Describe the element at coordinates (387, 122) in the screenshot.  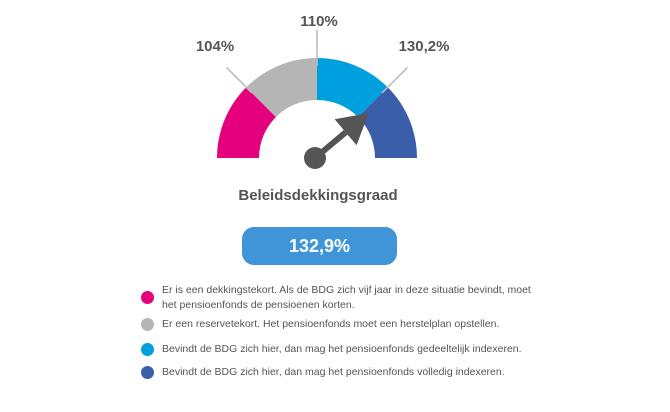
I see `segment-volledig` at that location.